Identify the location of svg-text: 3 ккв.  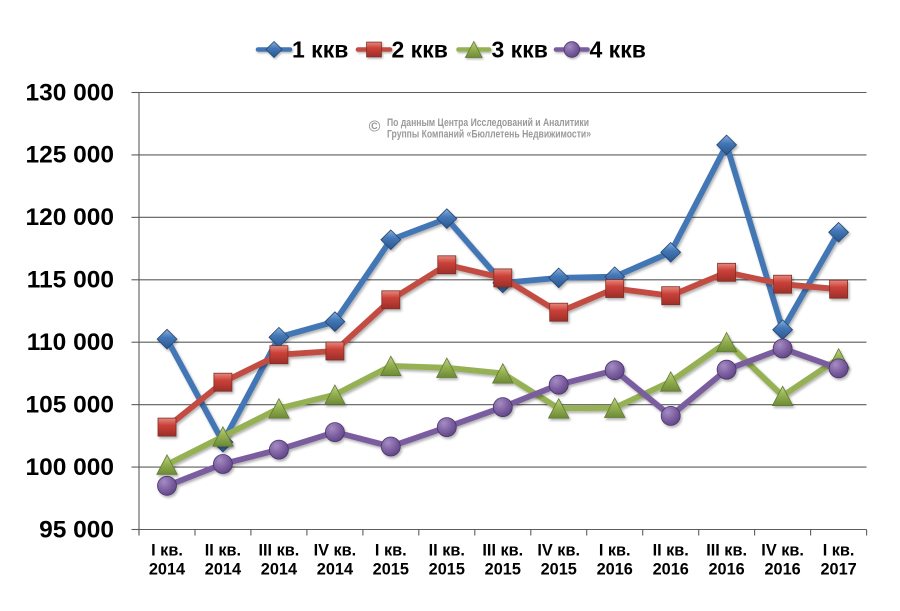
(520, 50).